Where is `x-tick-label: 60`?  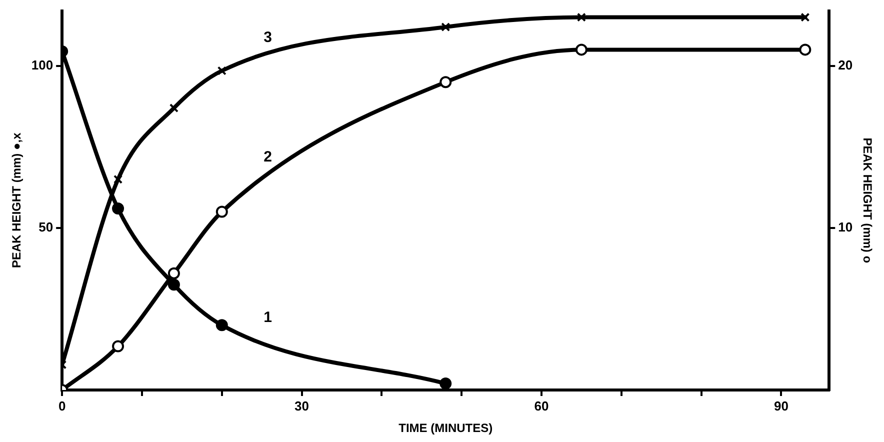
x-tick-label: 60 is located at coordinates (541, 406).